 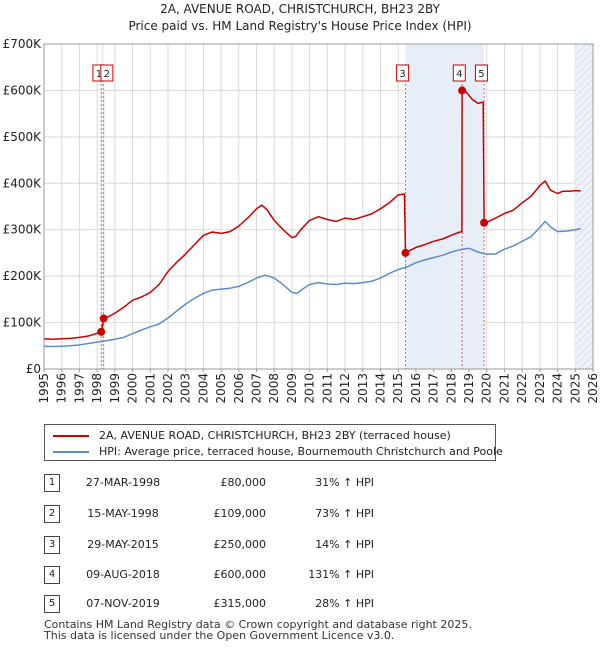 I want to click on x-tick-label: 2022, so click(x=522, y=388).